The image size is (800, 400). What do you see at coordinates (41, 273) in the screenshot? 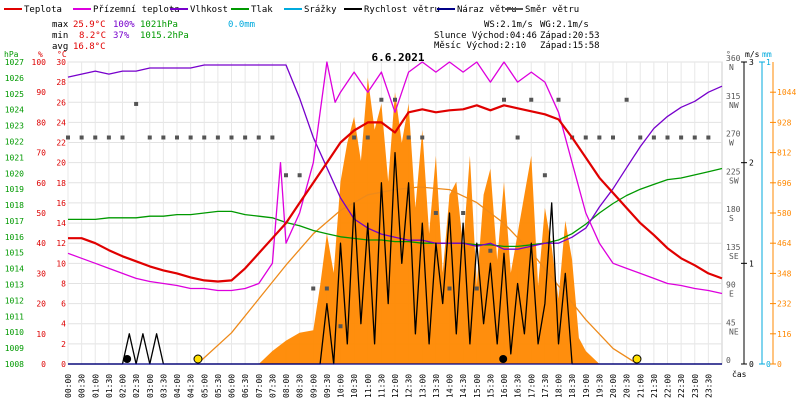
I see `tick-hum-3: 30` at bounding box center [41, 273].